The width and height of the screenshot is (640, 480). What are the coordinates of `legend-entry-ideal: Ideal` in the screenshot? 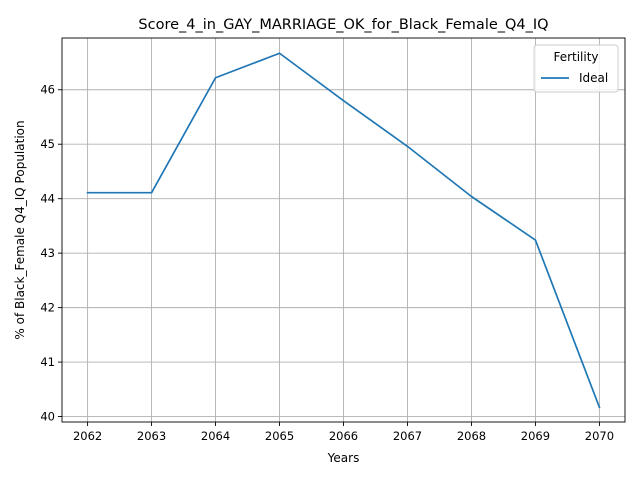 It's located at (593, 78).